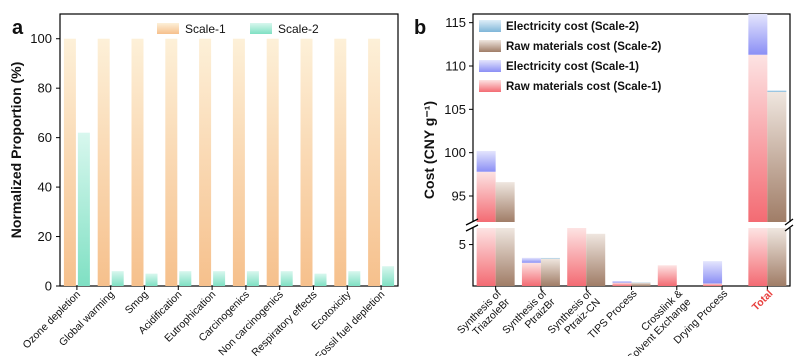 This screenshot has height=361, width=794. Describe the element at coordinates (45, 88) in the screenshot. I see `chart-a-ytick-label: 80` at that location.